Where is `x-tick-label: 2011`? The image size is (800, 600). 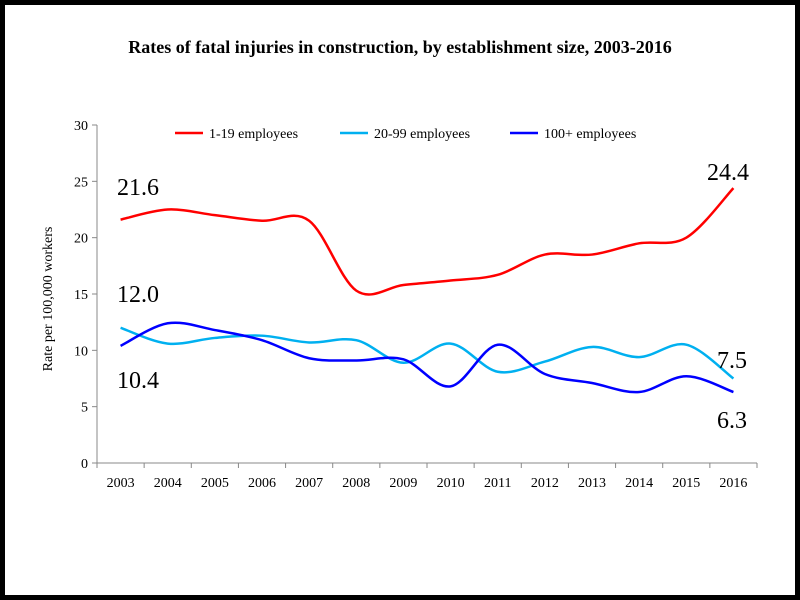
x-tick-label: 2011 is located at coordinates (497, 483).